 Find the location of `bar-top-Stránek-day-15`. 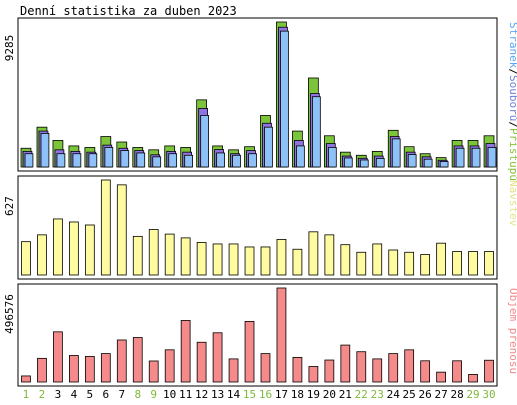

bar-top-Stránek-day-15 is located at coordinates (252, 160).